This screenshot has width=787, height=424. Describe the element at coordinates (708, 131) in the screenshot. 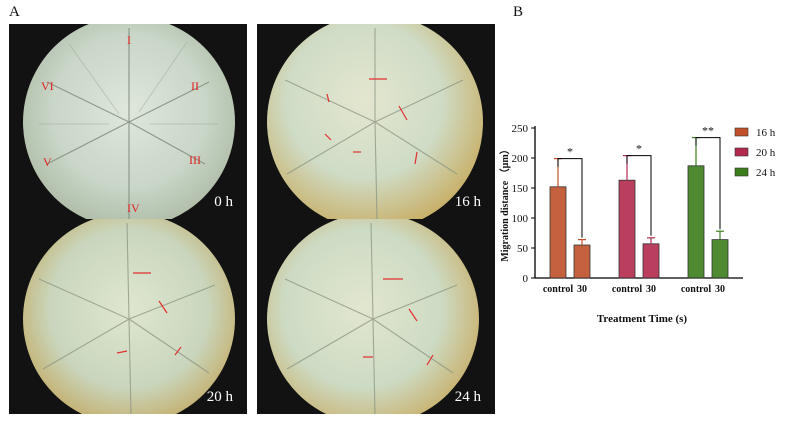

I see `significance-marker: **` at that location.